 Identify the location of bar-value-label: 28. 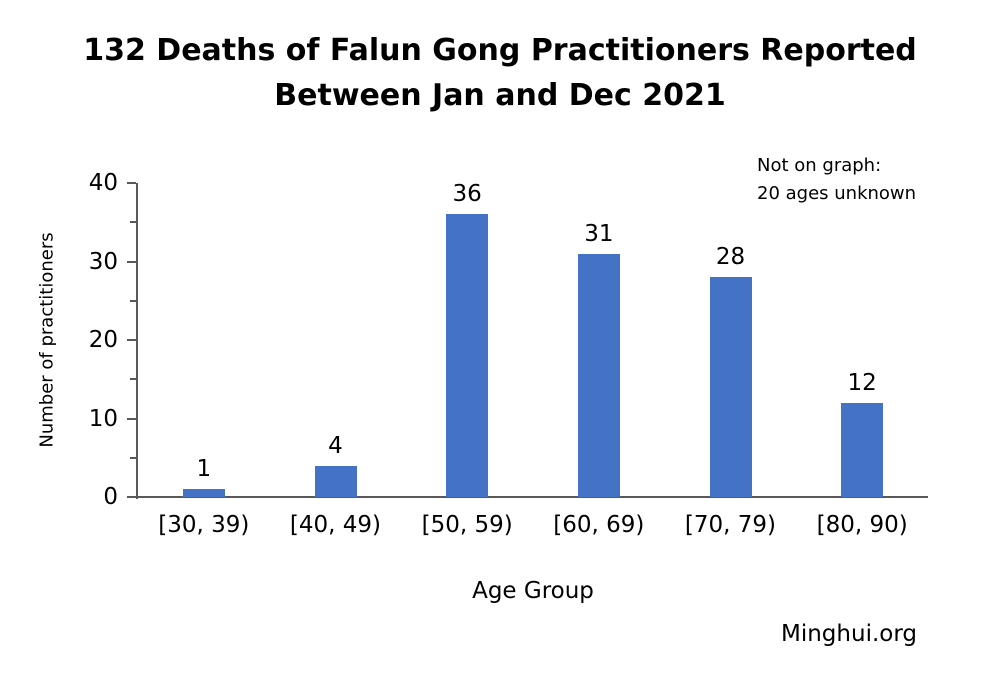
(730, 257).